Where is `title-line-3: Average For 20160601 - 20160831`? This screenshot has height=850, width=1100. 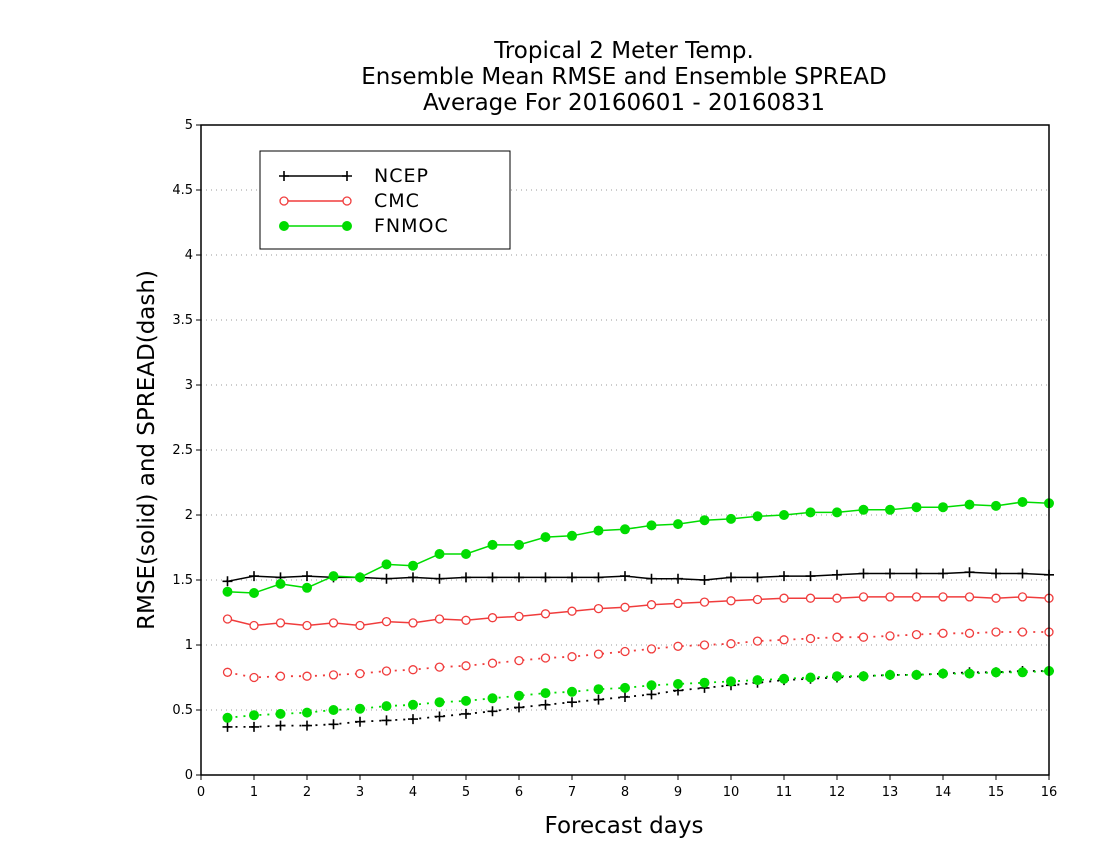
title-line-3: Average For 20160601 - 20160831 is located at coordinates (624, 103).